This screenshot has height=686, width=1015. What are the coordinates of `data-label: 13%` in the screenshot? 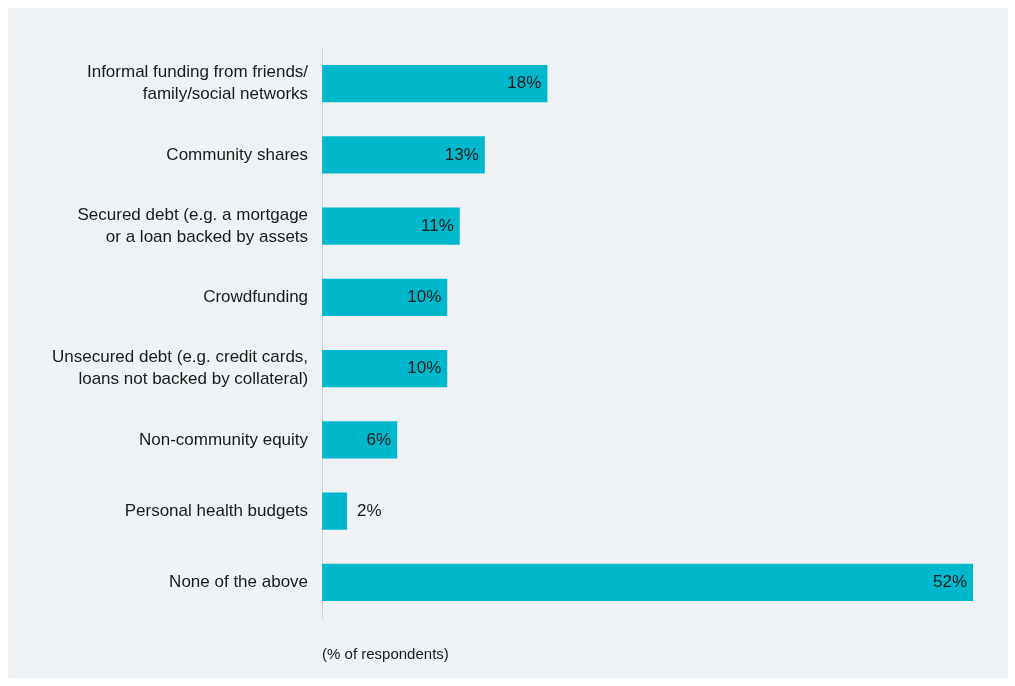 It's located at (461, 154).